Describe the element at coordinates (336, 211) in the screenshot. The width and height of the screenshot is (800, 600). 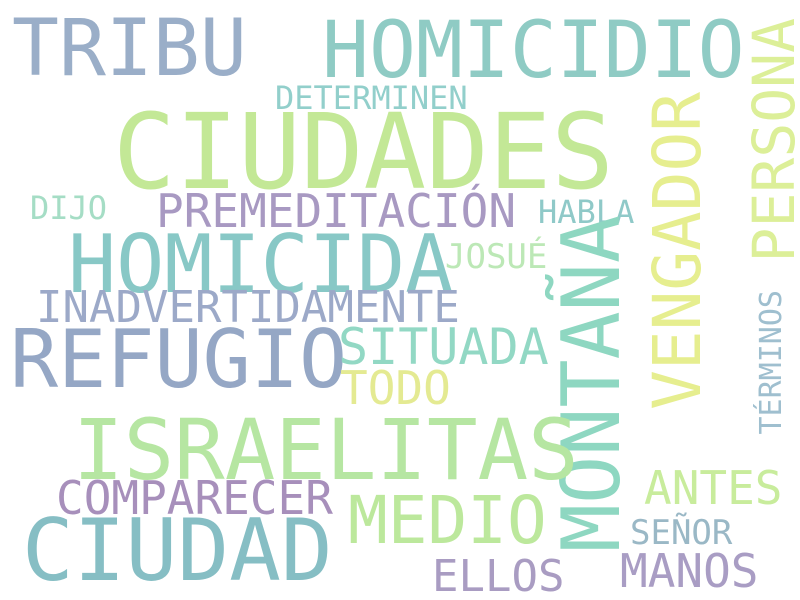
I see `word-premeditacion: PREMEDITACIÓN` at that location.